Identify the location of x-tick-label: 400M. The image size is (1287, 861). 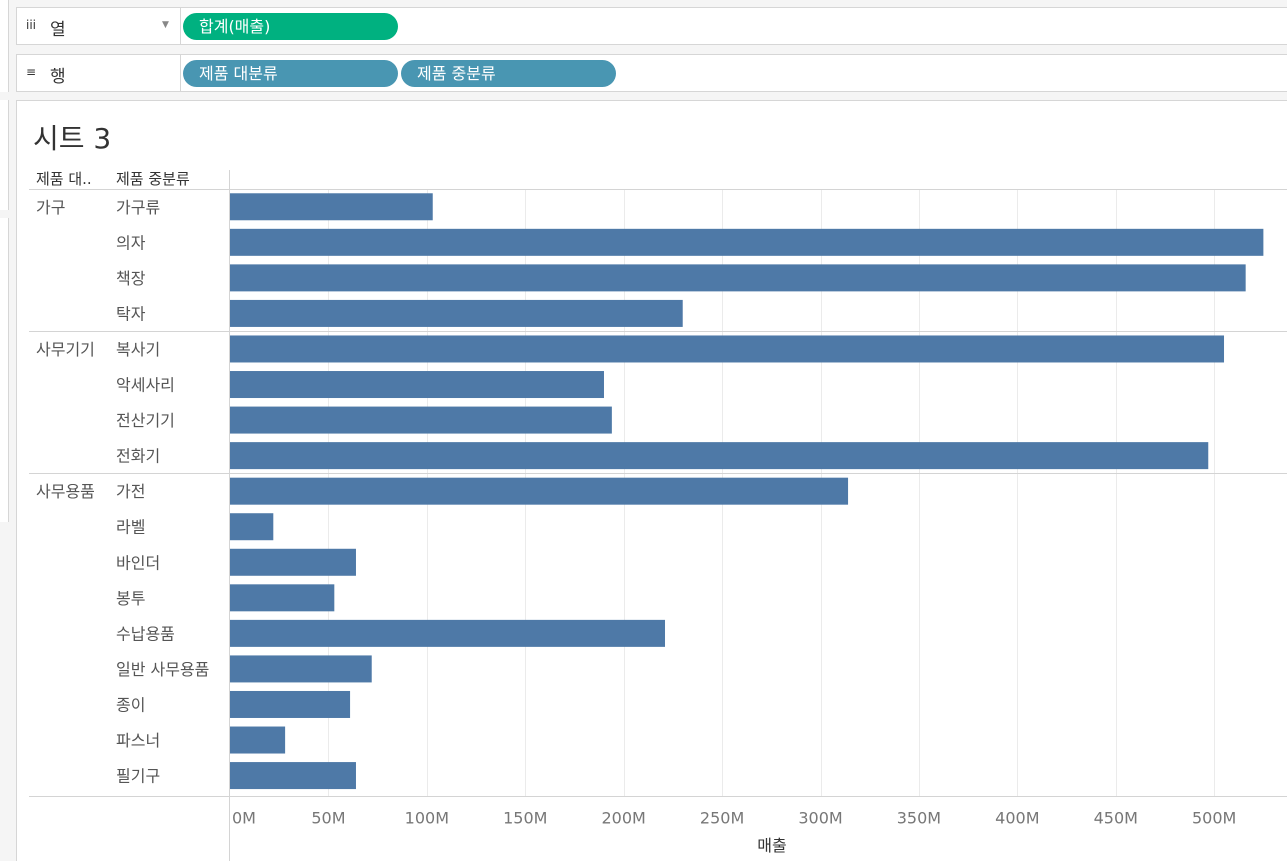
(1017, 817).